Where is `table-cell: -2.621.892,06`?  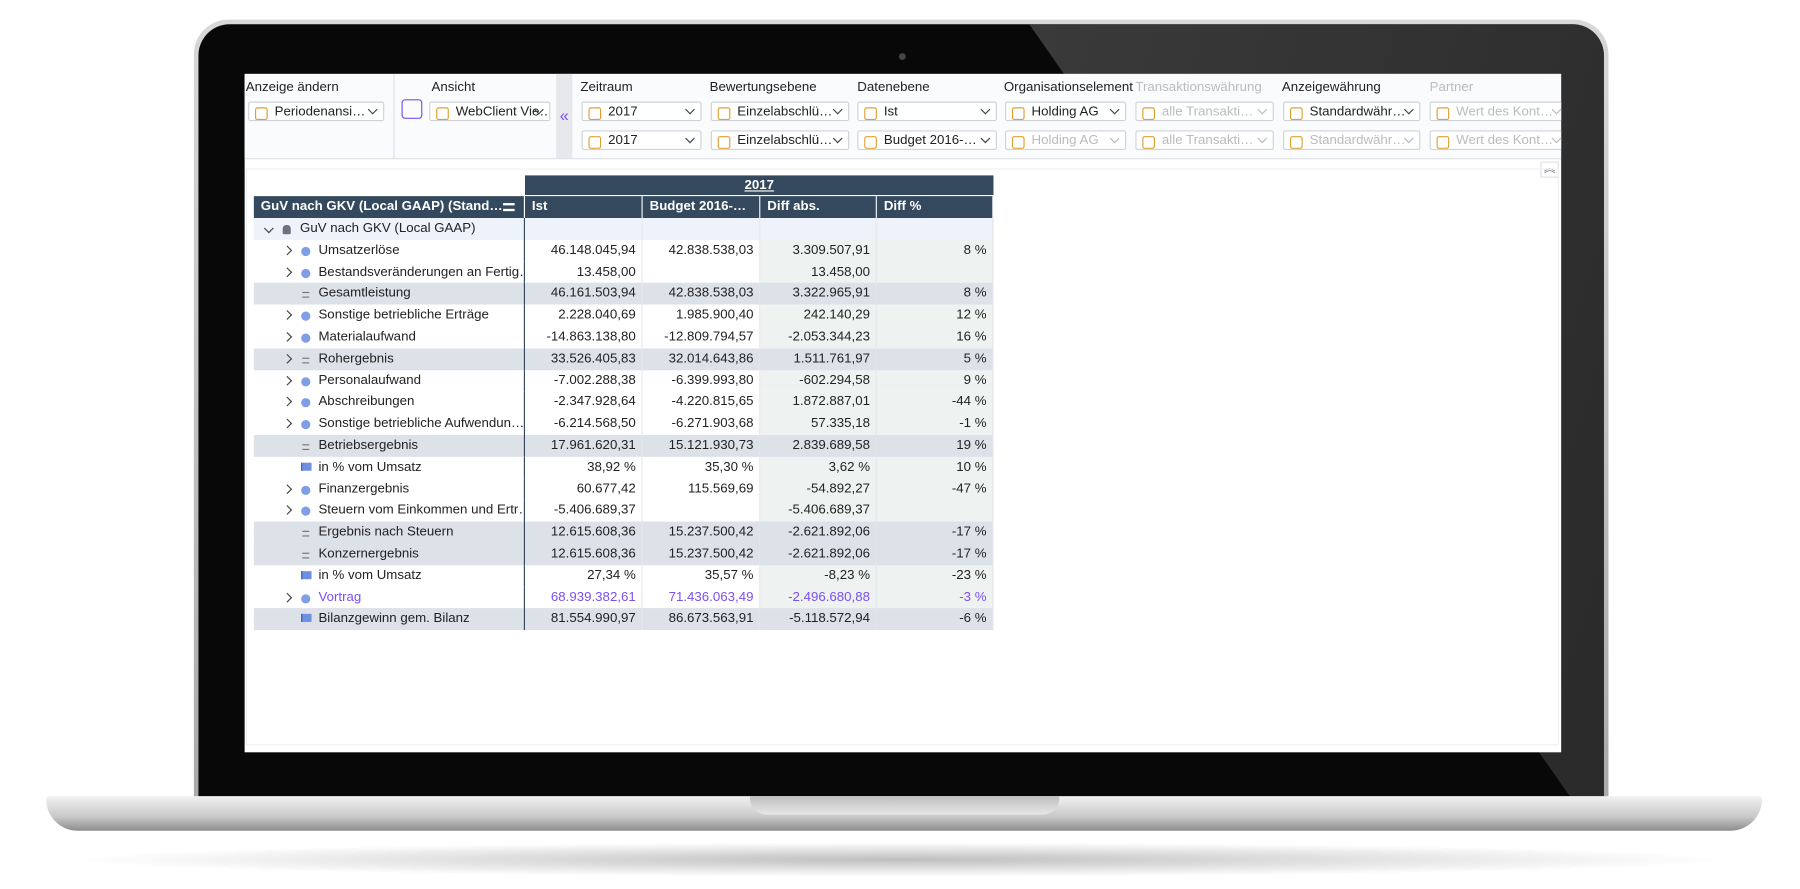
table-cell: -2.621.892,06 is located at coordinates (818, 532).